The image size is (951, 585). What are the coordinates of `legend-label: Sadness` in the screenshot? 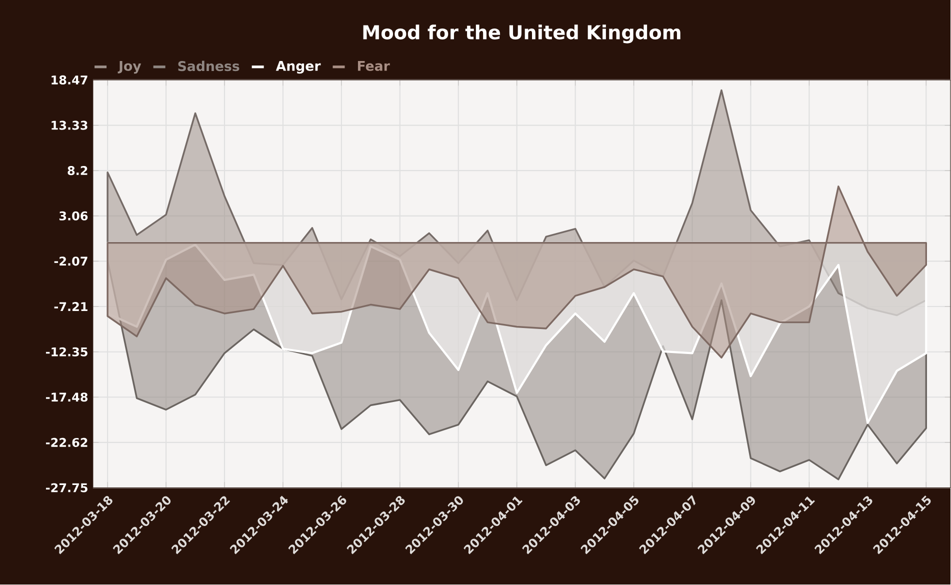 It's located at (209, 66).